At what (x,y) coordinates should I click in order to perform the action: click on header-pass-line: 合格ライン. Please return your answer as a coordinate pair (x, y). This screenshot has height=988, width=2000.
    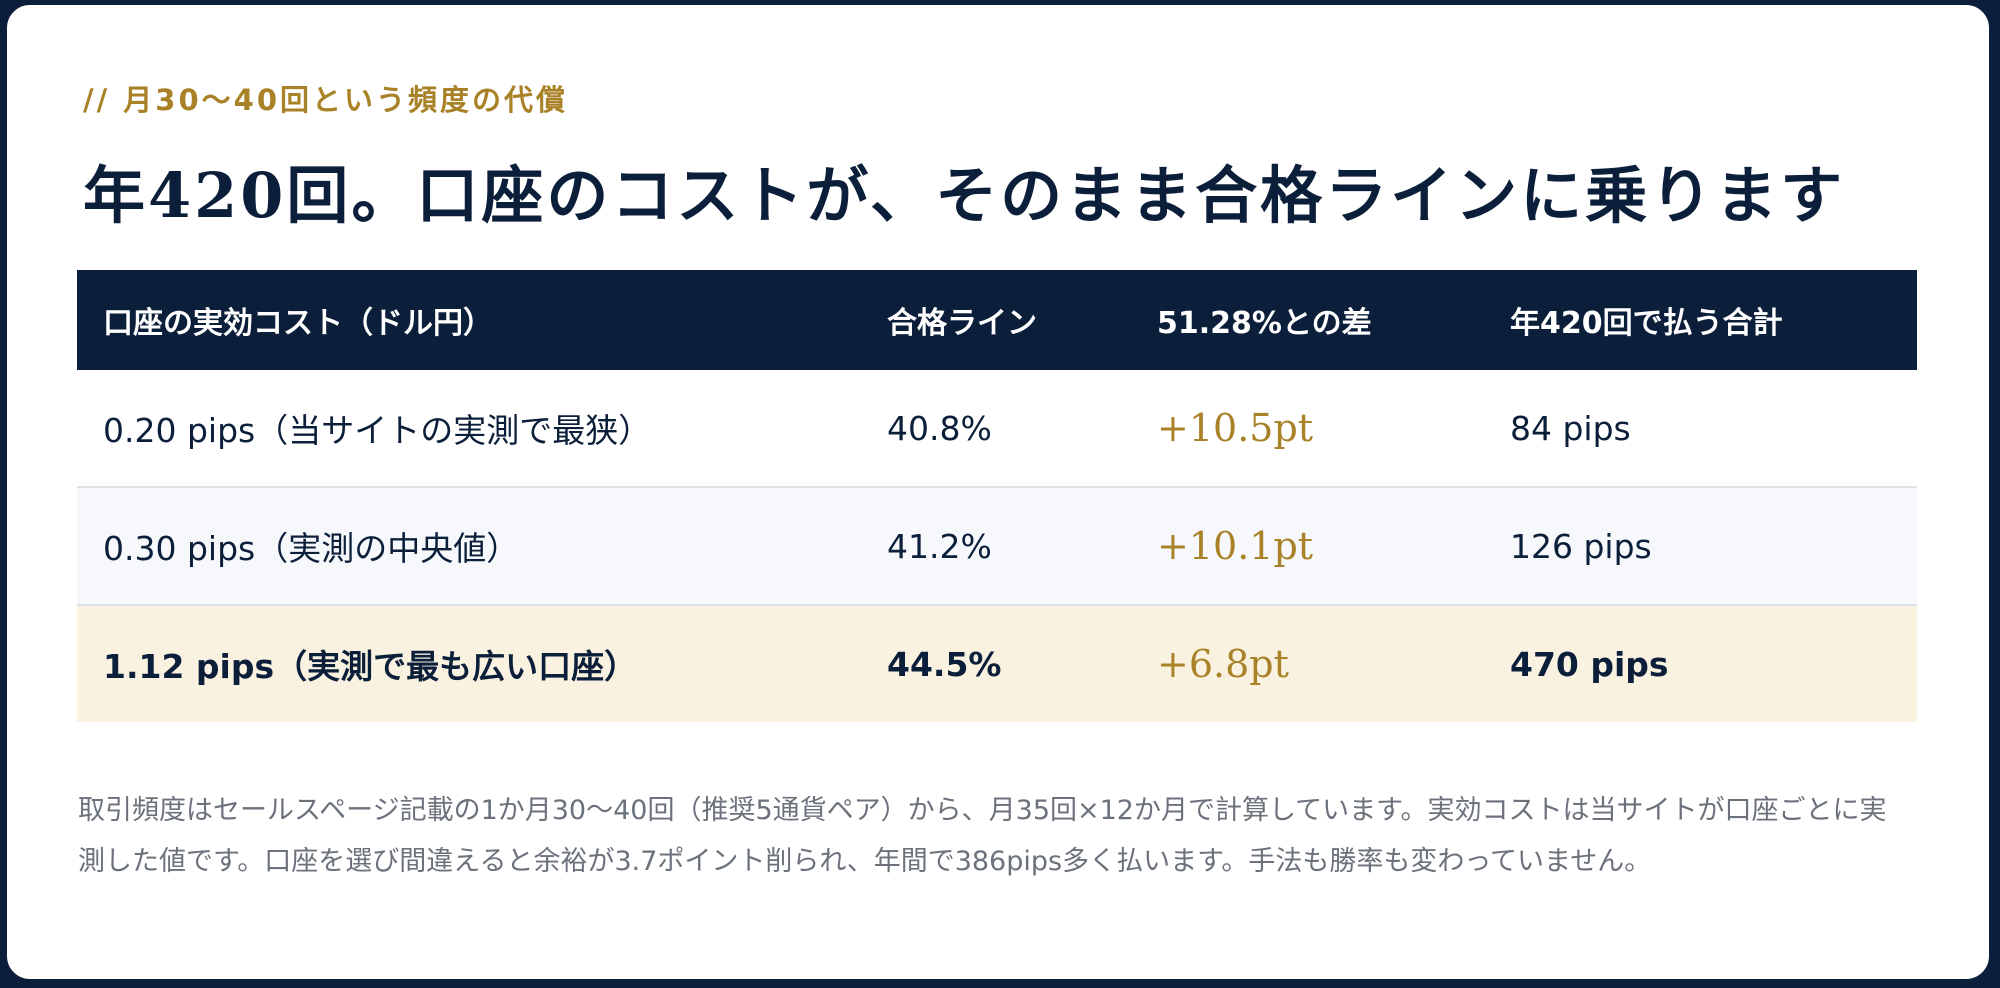
    Looking at the image, I should click on (996, 320).